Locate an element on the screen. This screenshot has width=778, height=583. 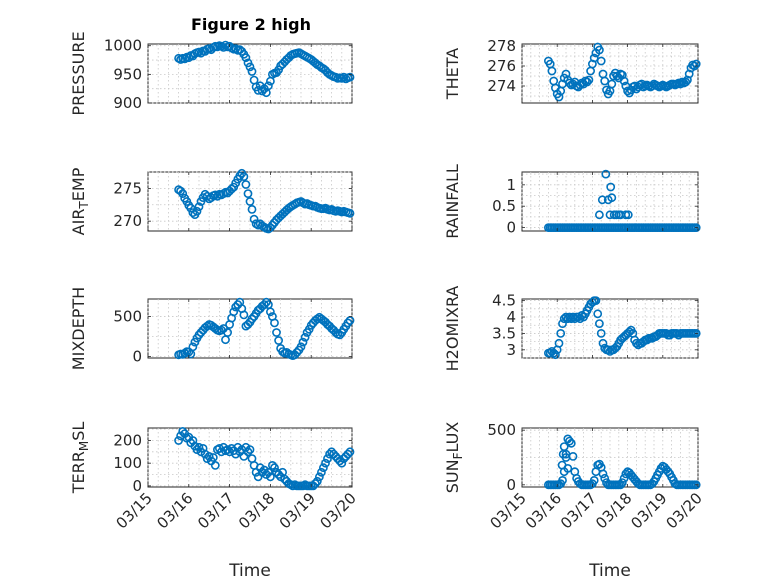
y-tick-label: 278 is located at coordinates (501, 46).